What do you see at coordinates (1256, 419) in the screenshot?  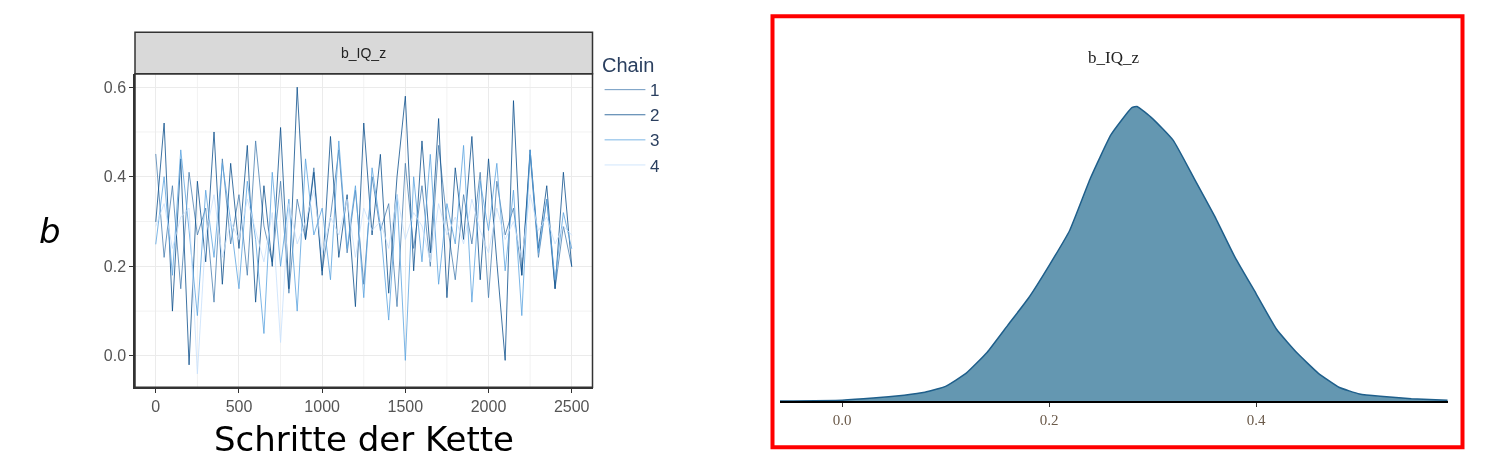 I see `x-tick-label: 0.4` at bounding box center [1256, 419].